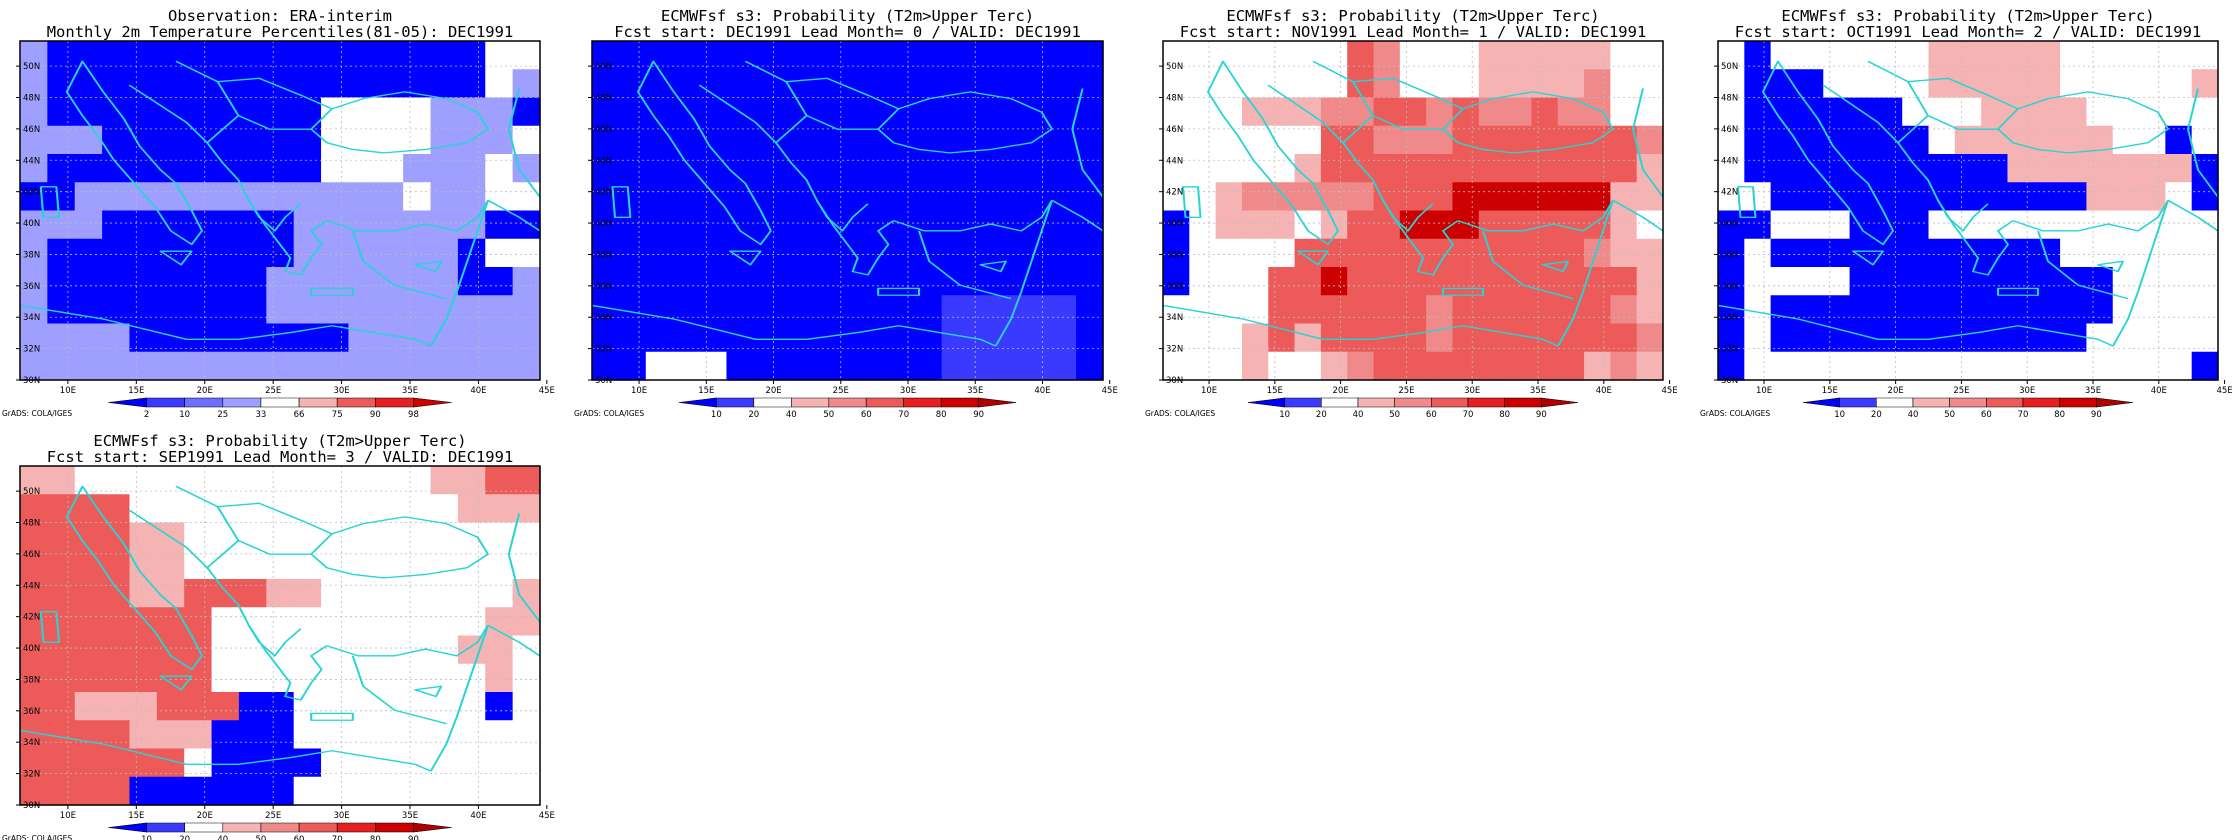 The width and height of the screenshot is (2240, 840). I want to click on graticule, so click(1413, 210).